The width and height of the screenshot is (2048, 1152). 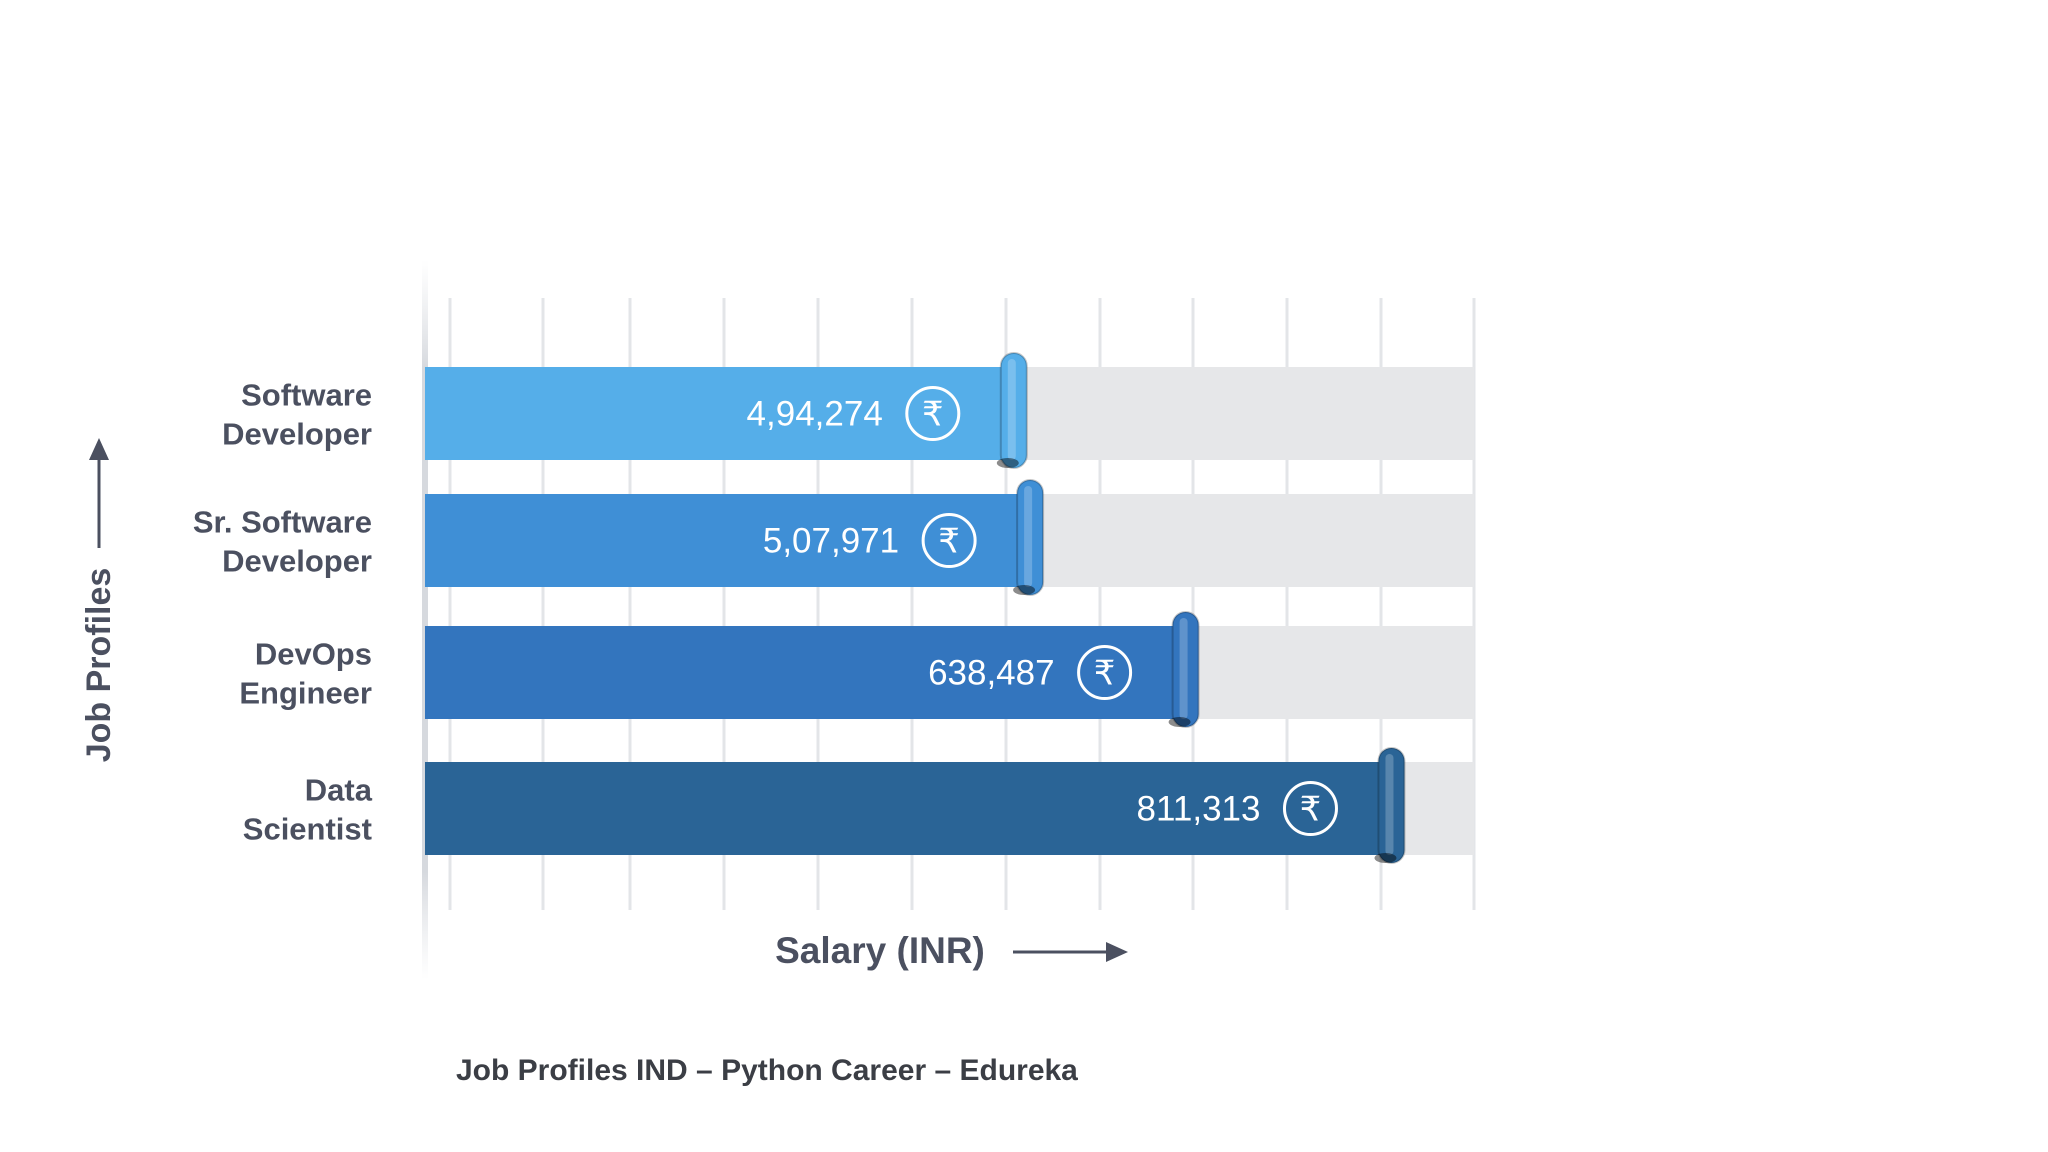 What do you see at coordinates (307, 829) in the screenshot?
I see `category-label: Scientist` at bounding box center [307, 829].